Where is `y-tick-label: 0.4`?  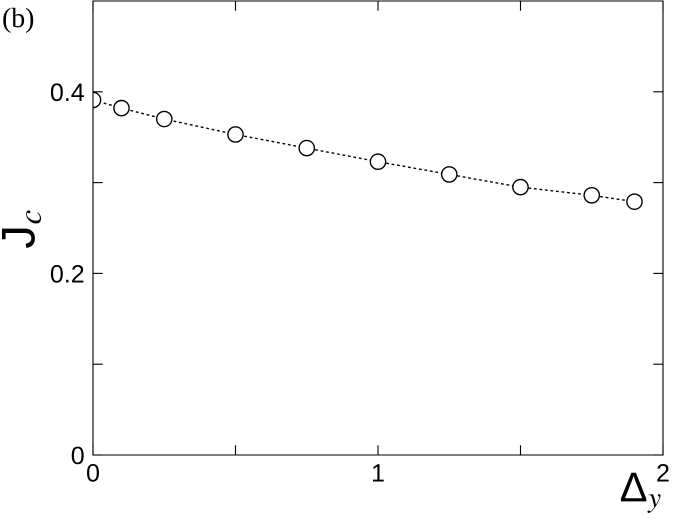
y-tick-label: 0.4 is located at coordinates (67, 92).